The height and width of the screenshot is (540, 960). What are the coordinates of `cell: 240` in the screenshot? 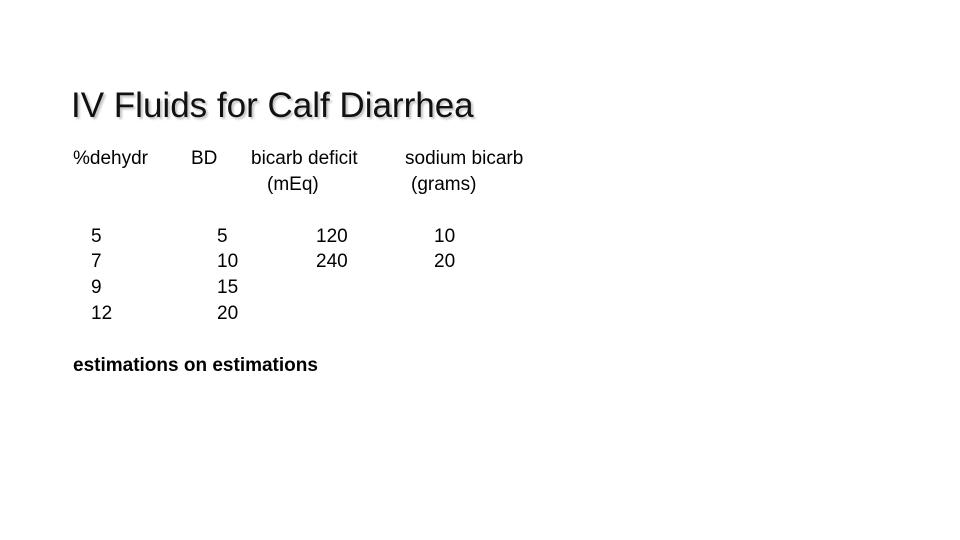 It's located at (332, 261).